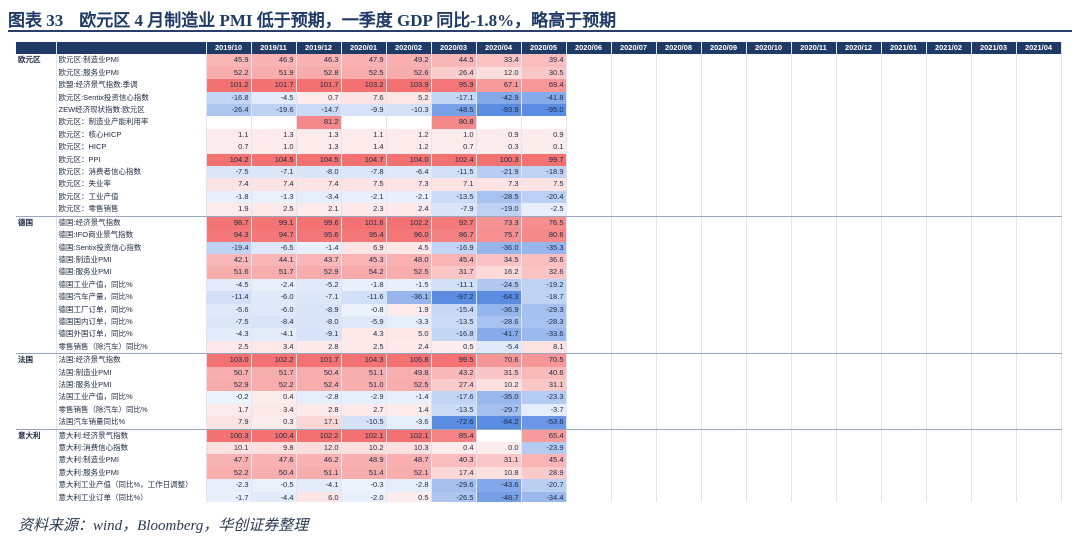 This screenshot has width=1080, height=540. Describe the element at coordinates (131, 85) in the screenshot. I see `row-label: 欧盟:经济景气指数:季调` at that location.